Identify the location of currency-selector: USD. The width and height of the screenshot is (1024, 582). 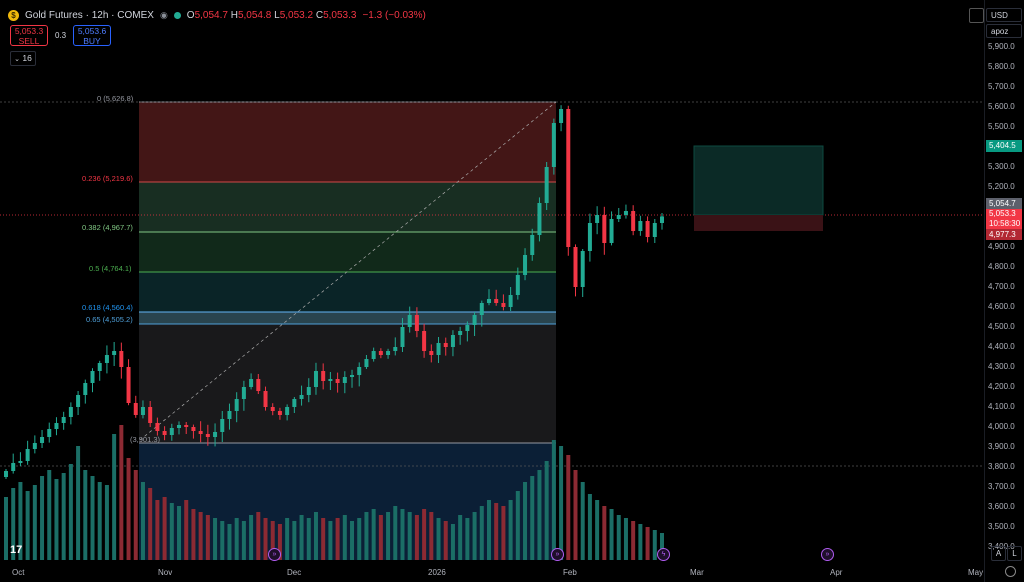
(1004, 15).